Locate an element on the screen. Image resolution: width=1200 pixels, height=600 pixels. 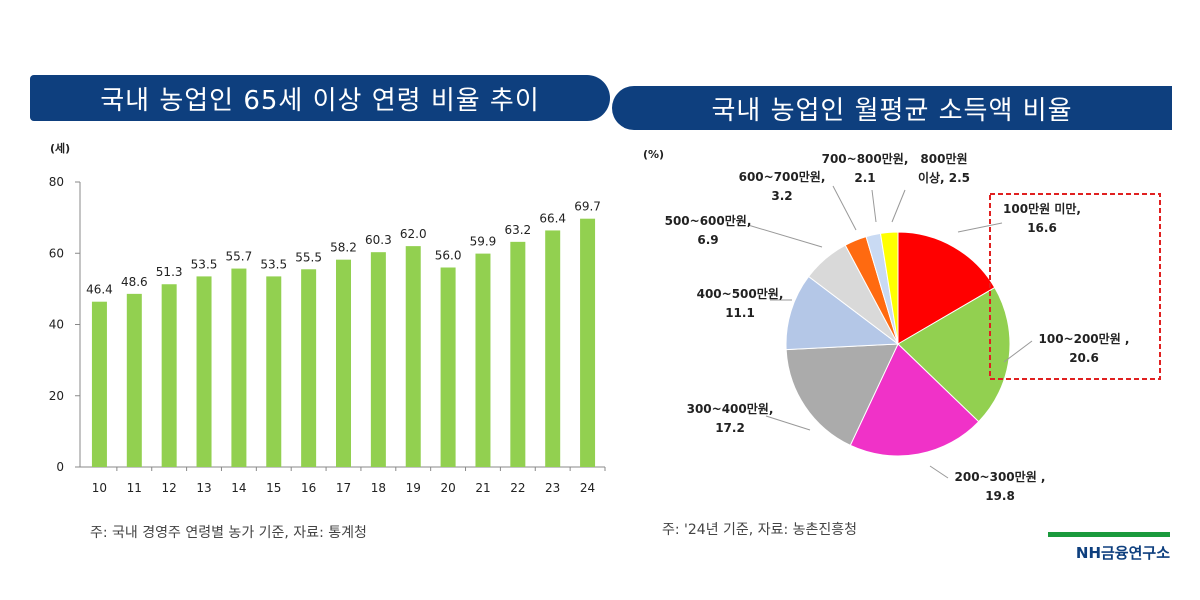
pie-label-line: 100~200만원 , is located at coordinates (1084, 338).